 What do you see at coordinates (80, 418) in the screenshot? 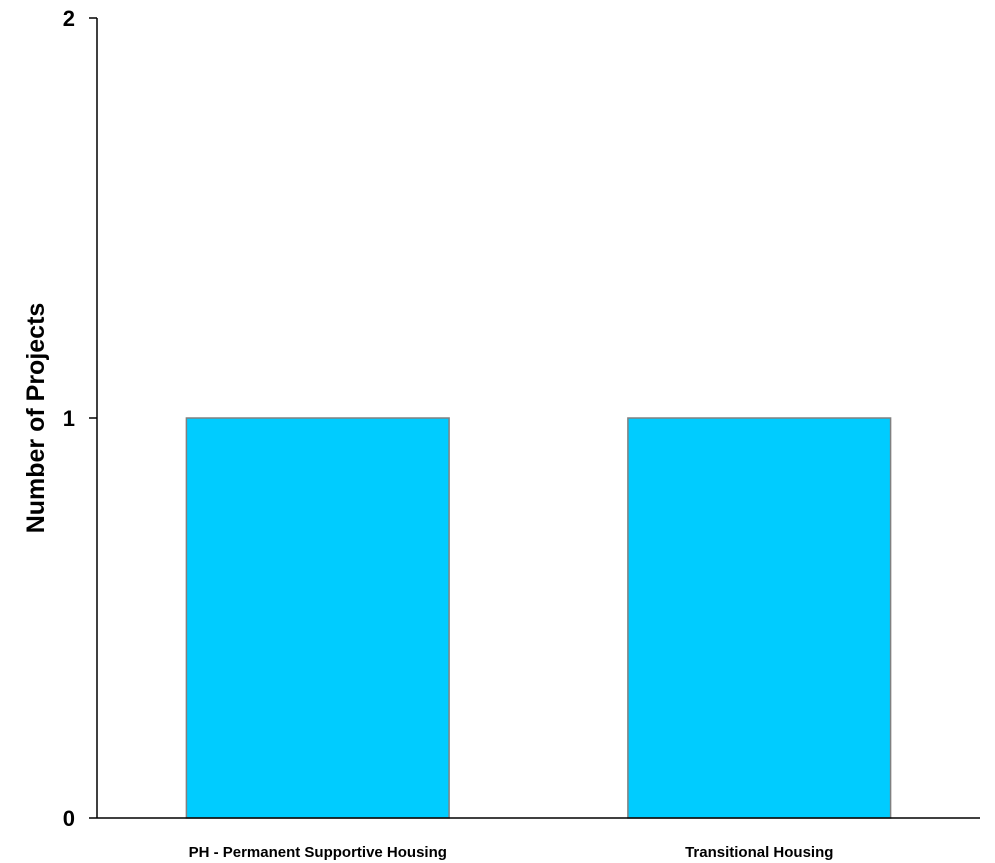
I see `y-ticks-group: 0 1 2` at bounding box center [80, 418].